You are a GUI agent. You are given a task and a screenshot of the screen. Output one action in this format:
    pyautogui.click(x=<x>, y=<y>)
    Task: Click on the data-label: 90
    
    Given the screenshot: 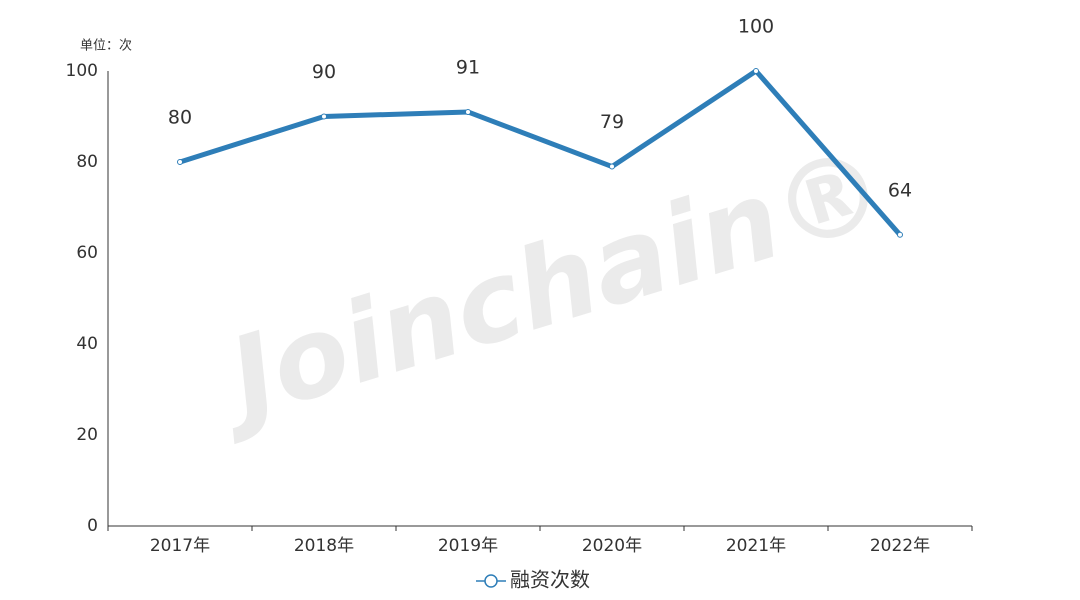 What is the action you would take?
    pyautogui.click(x=324, y=72)
    